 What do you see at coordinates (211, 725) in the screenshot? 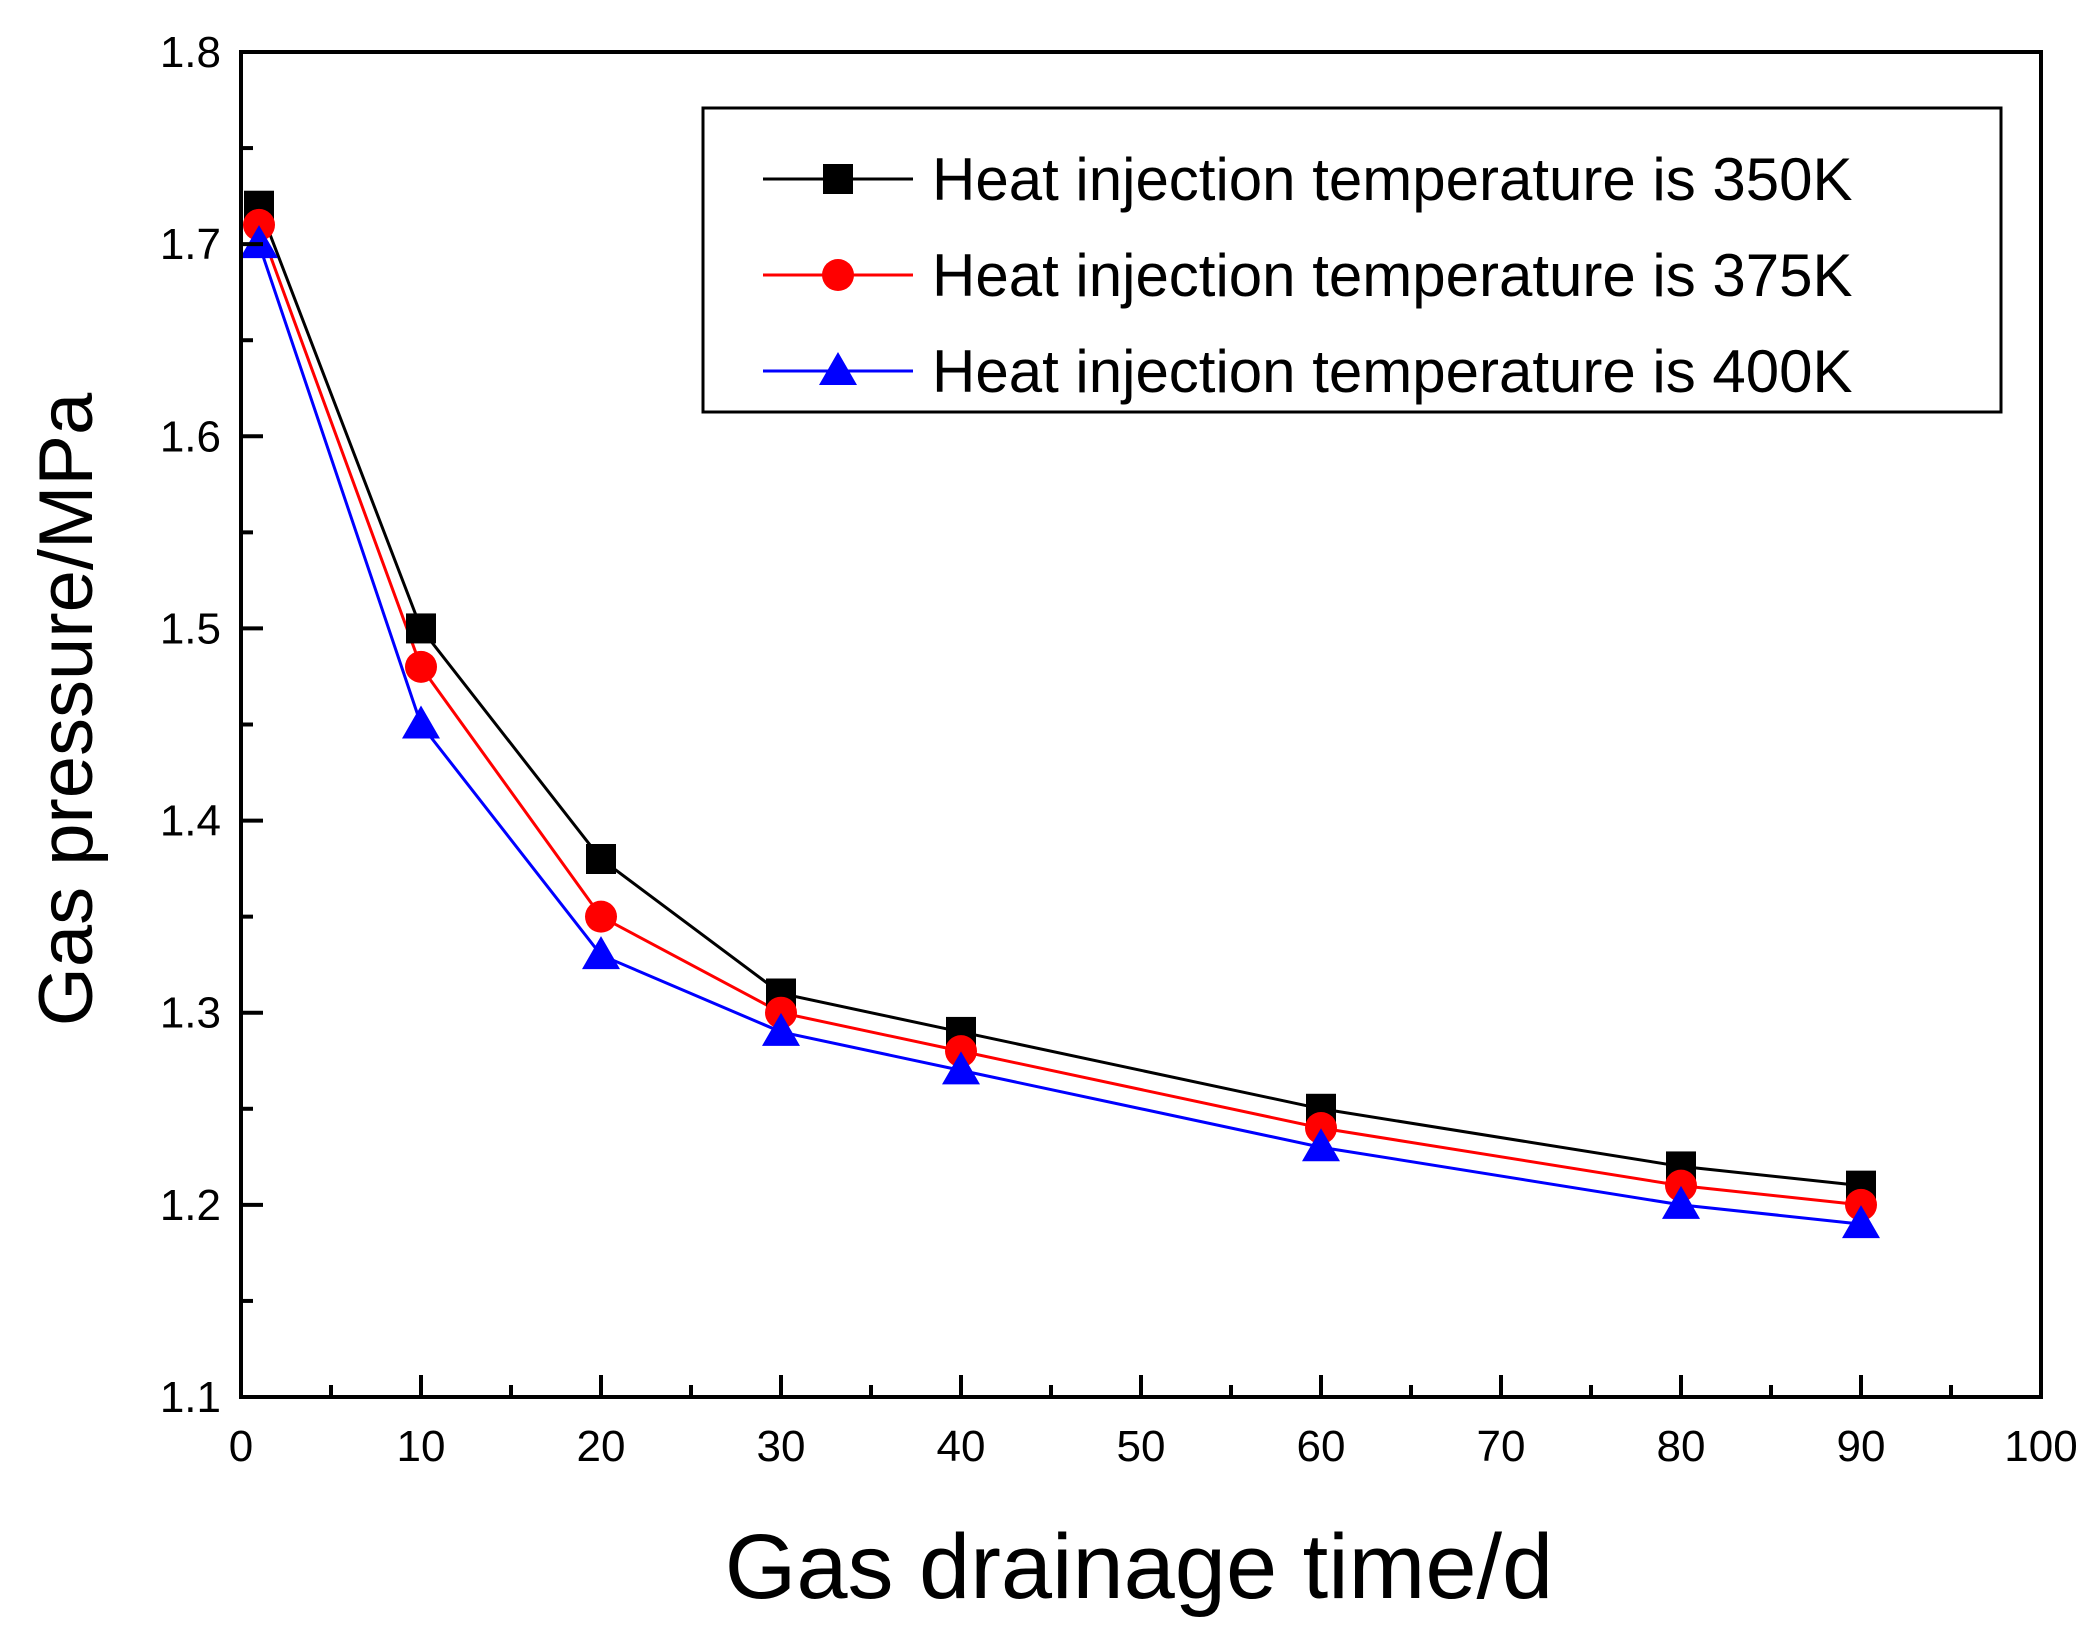
I see `y-axis-ticks: 1.1 1.2 1.3 1.4 1.5 1.6 1.7 1.8` at bounding box center [211, 725].